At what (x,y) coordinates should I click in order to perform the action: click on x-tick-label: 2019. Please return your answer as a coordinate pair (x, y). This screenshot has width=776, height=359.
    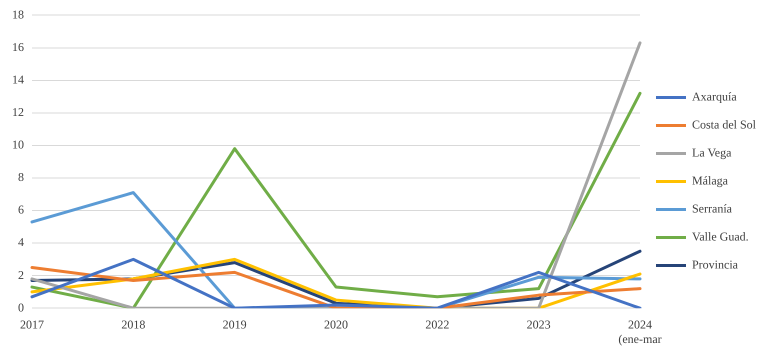
    Looking at the image, I should click on (234, 325).